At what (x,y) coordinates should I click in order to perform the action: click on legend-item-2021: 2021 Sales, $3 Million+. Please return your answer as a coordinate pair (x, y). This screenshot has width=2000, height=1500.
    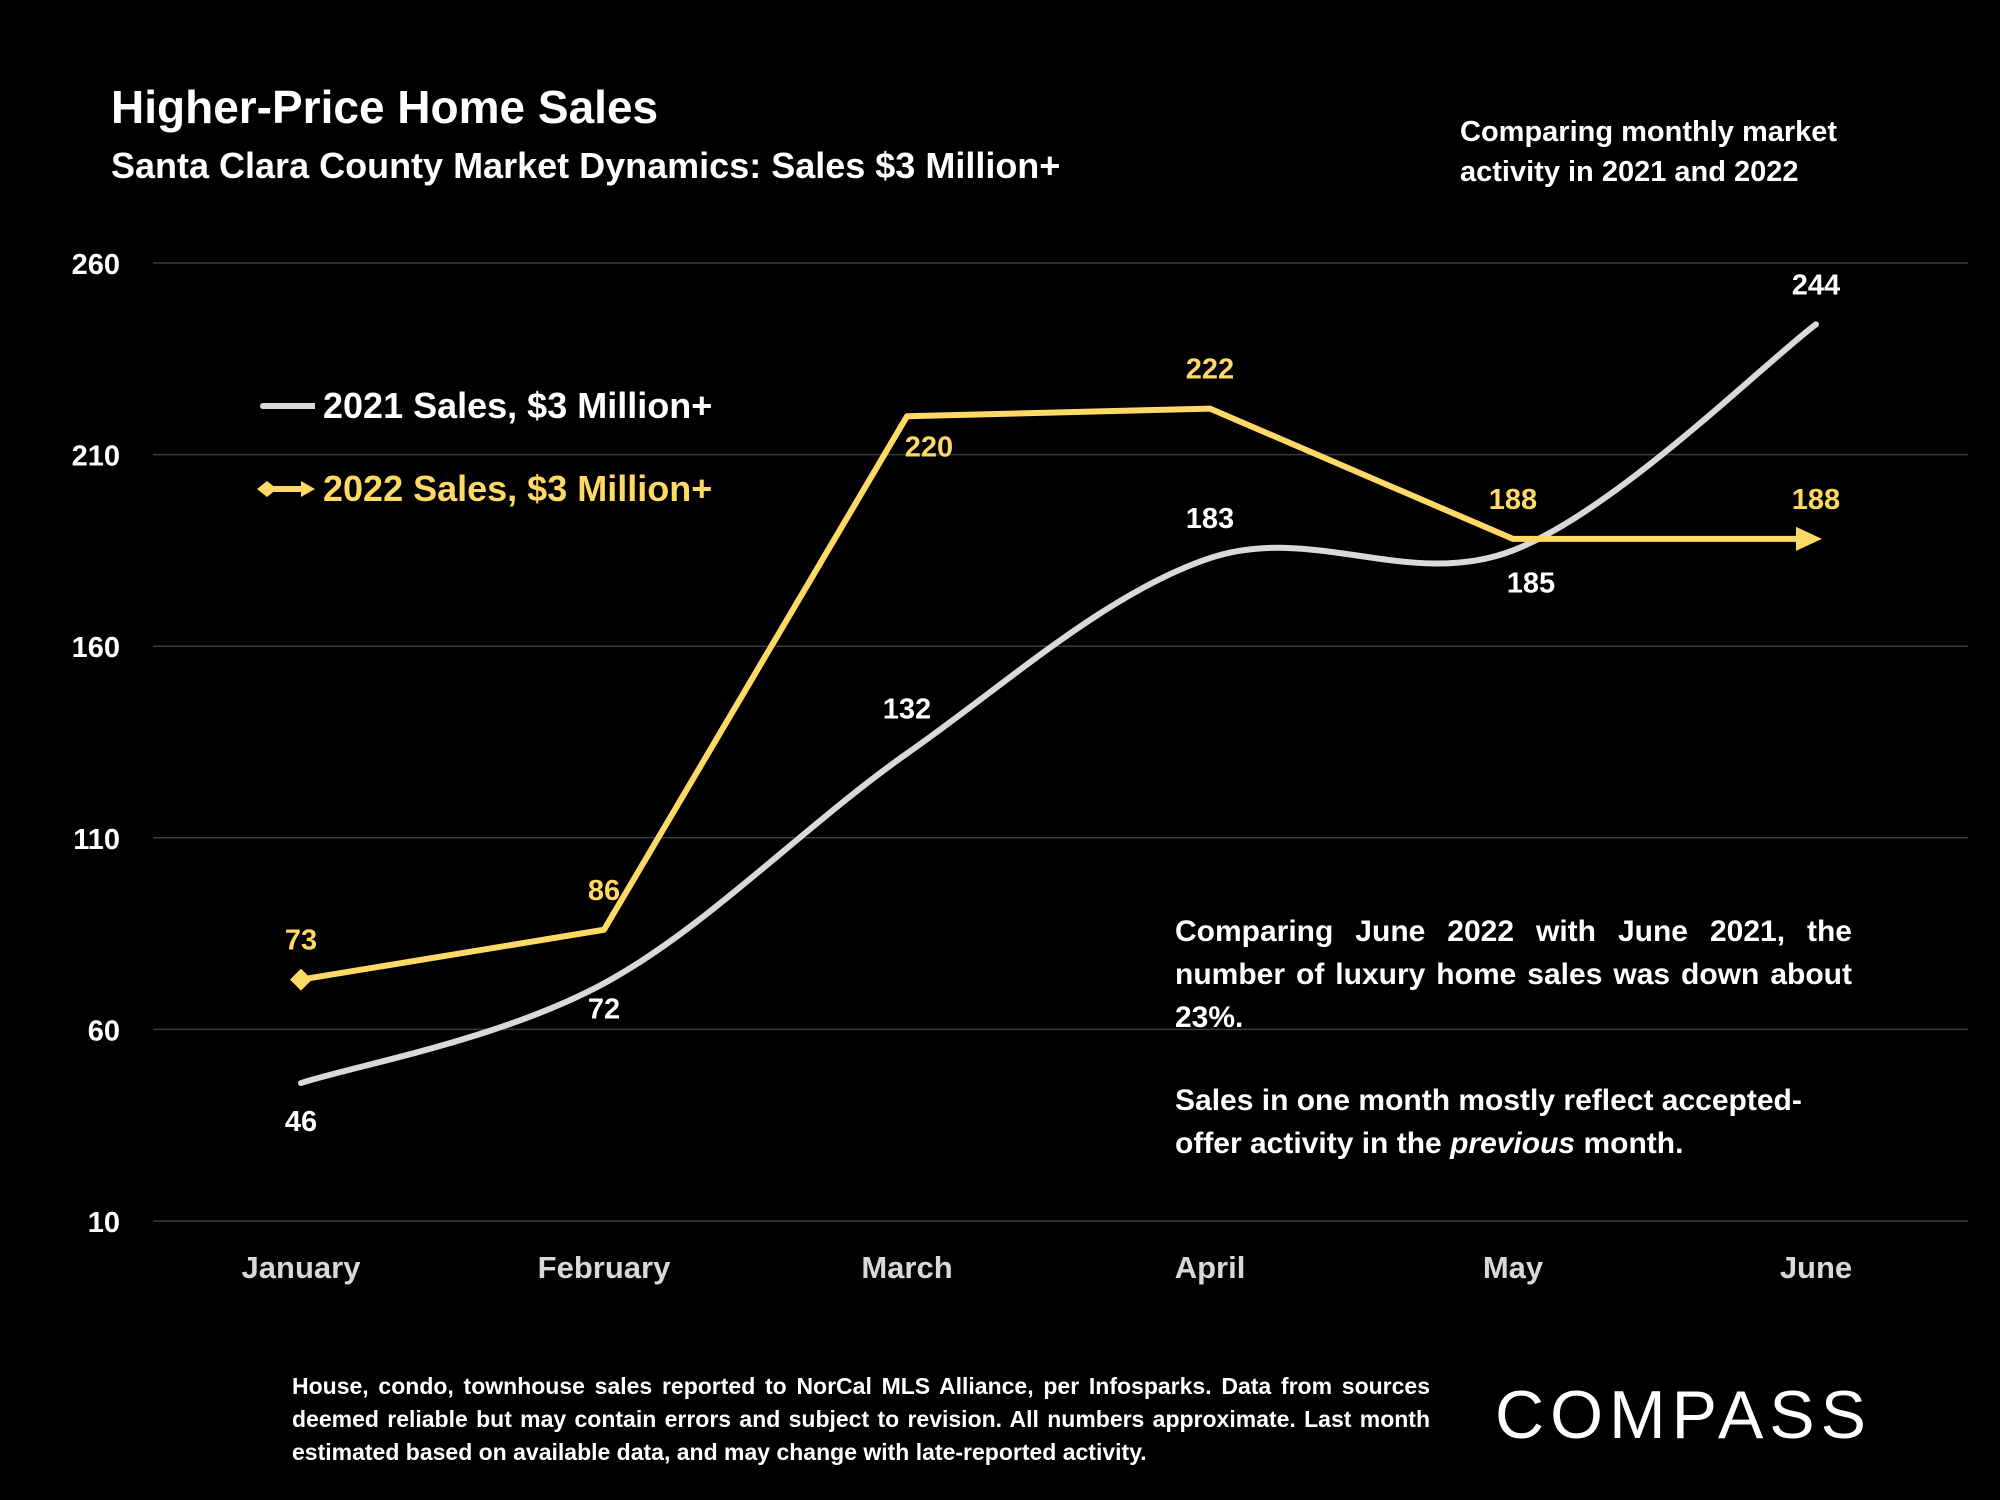
    Looking at the image, I should click on (483, 406).